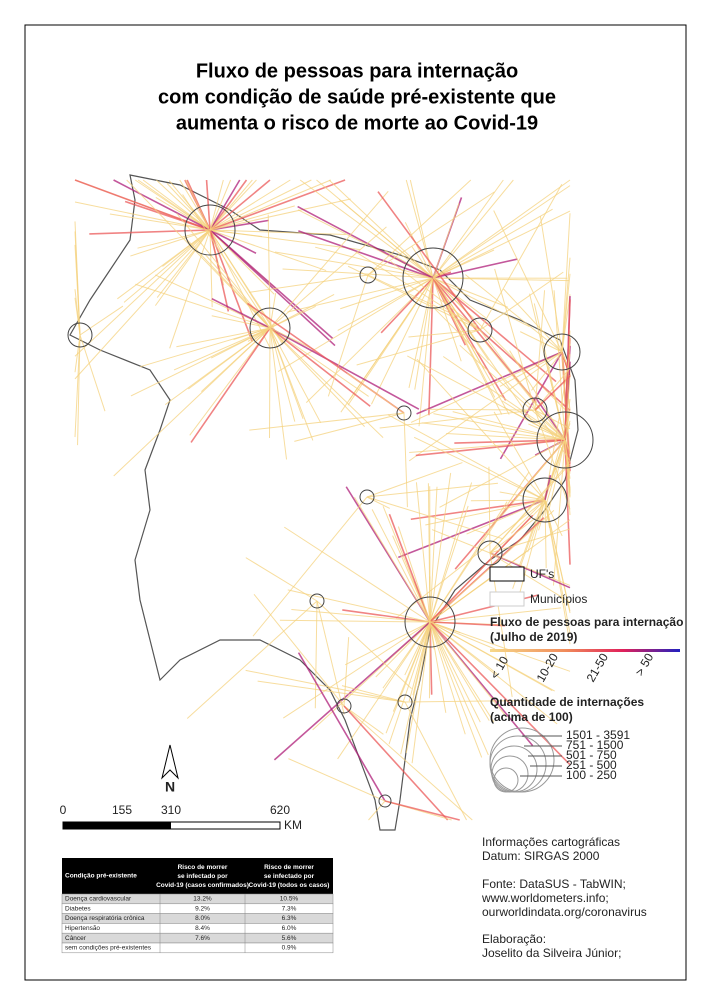 The width and height of the screenshot is (711, 1006). Describe the element at coordinates (533, 637) in the screenshot. I see `flow-subtitle: (Julho de 2019)` at that location.